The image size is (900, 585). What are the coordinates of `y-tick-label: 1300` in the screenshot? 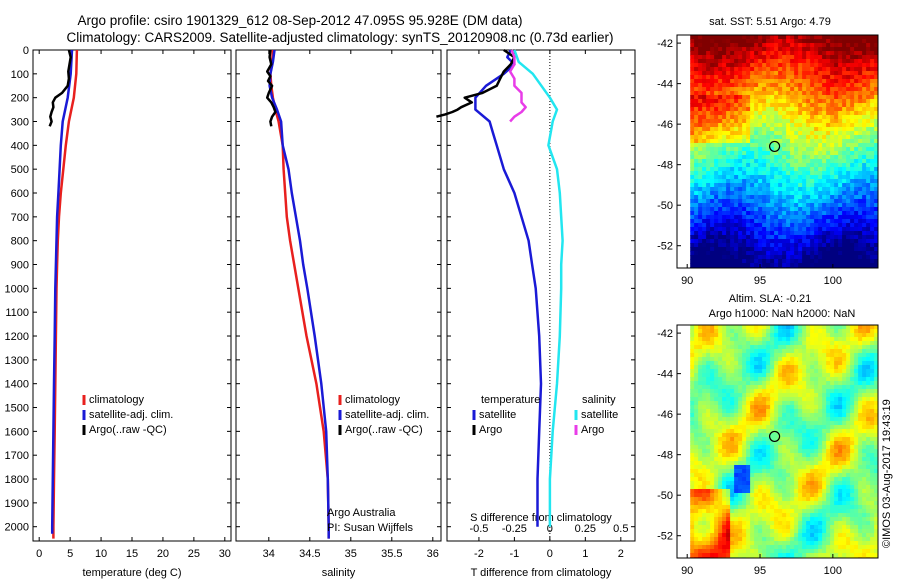 It's located at (17, 361).